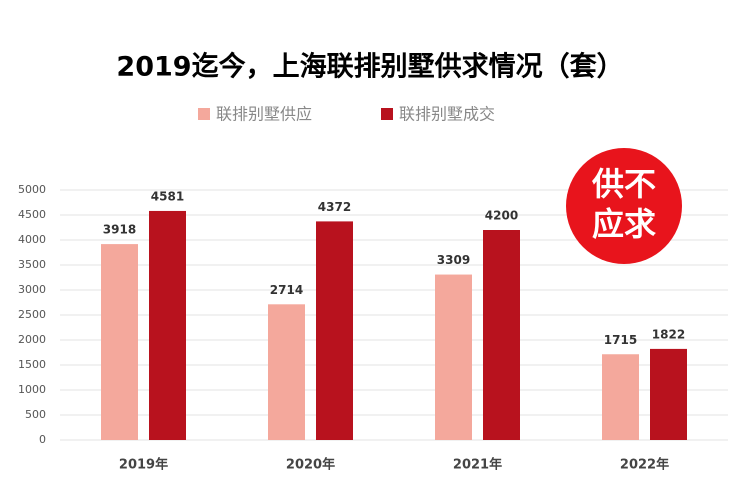  I want to click on value-label: 3309, so click(453, 260).